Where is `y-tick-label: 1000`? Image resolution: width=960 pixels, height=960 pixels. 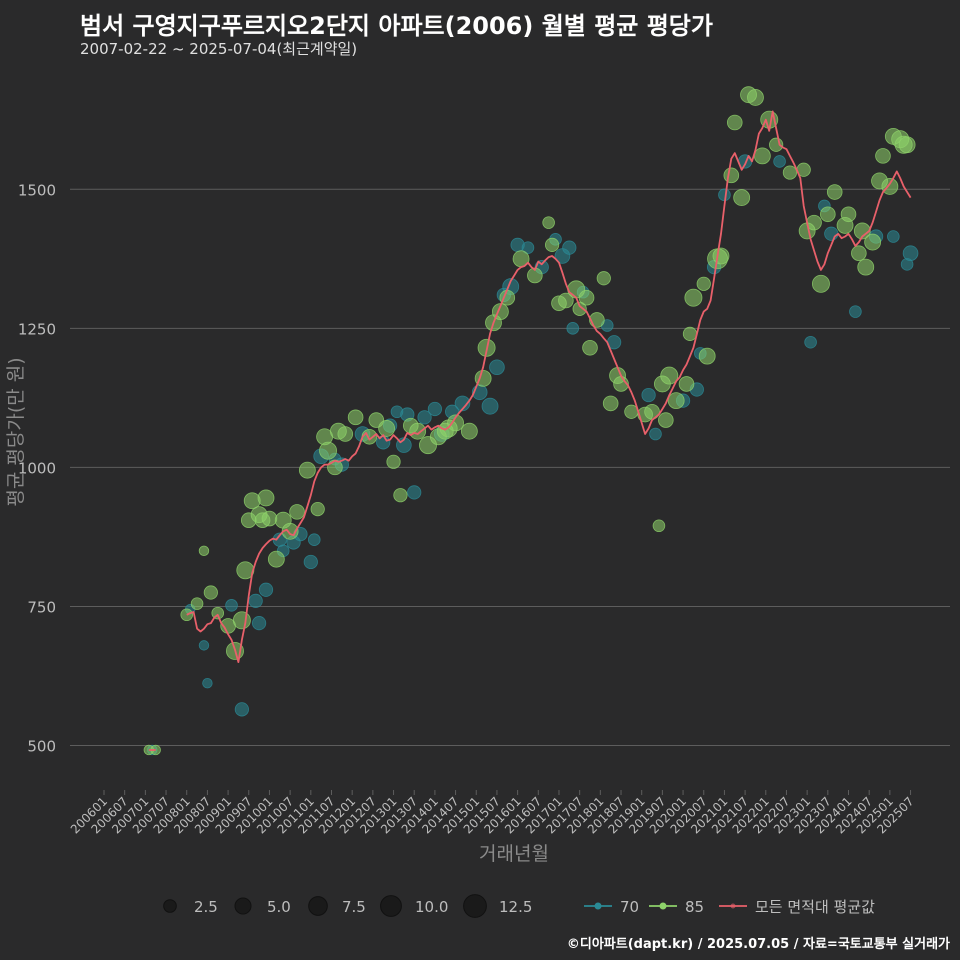 y-tick-label: 1000 is located at coordinates (37, 468).